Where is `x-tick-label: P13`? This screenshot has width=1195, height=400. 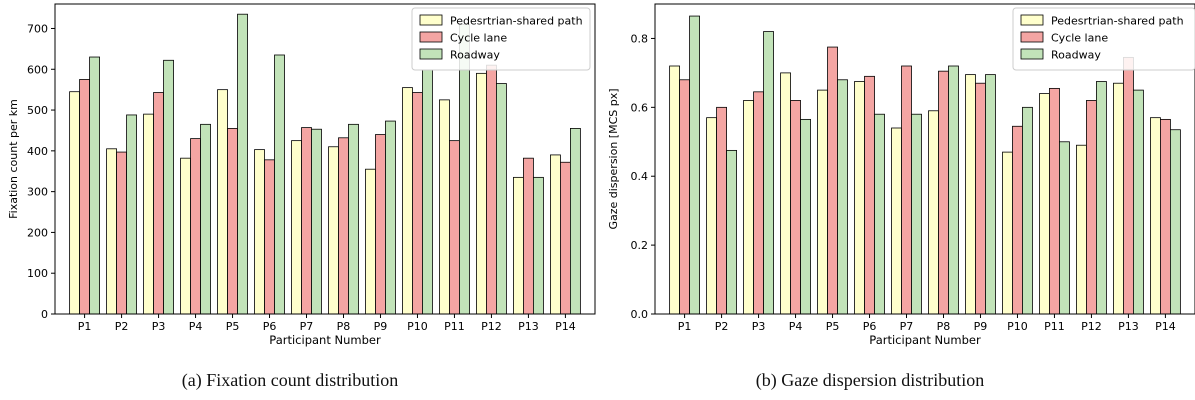 x-tick-label: P13 is located at coordinates (528, 326).